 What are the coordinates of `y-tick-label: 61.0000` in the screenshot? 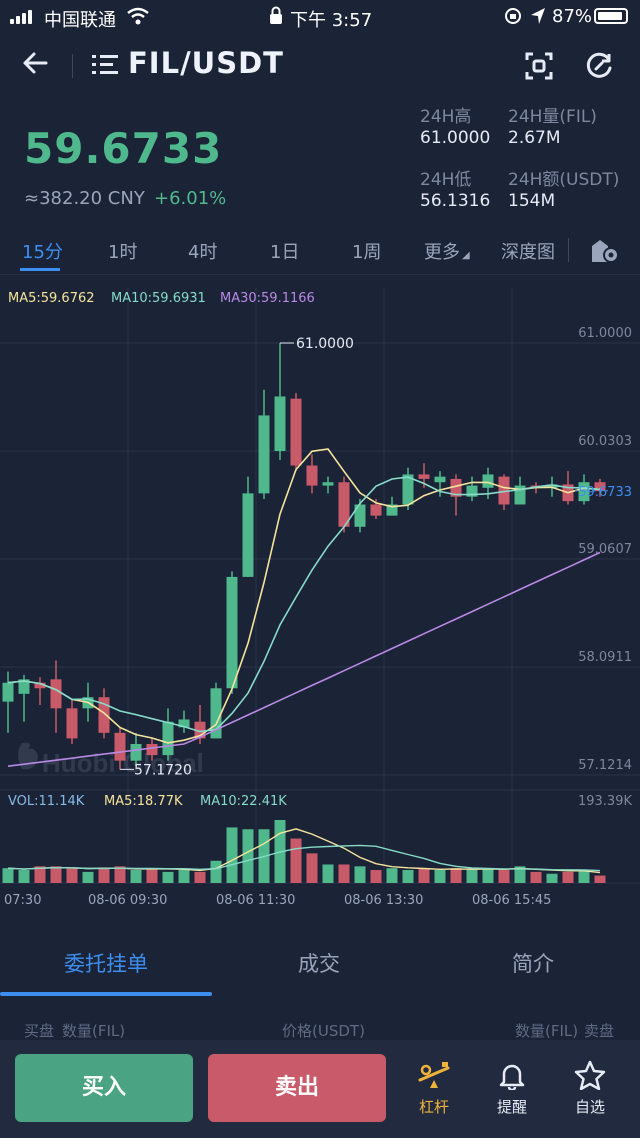 It's located at (605, 333).